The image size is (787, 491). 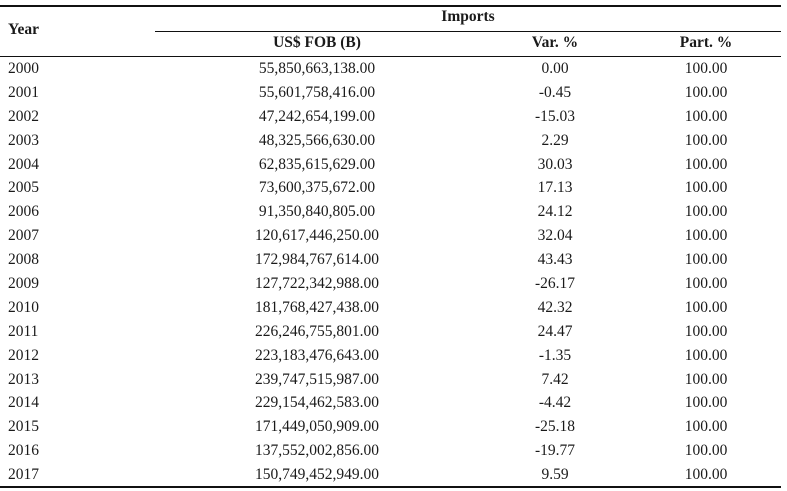 I want to click on cell-var: 30.03, so click(x=555, y=164).